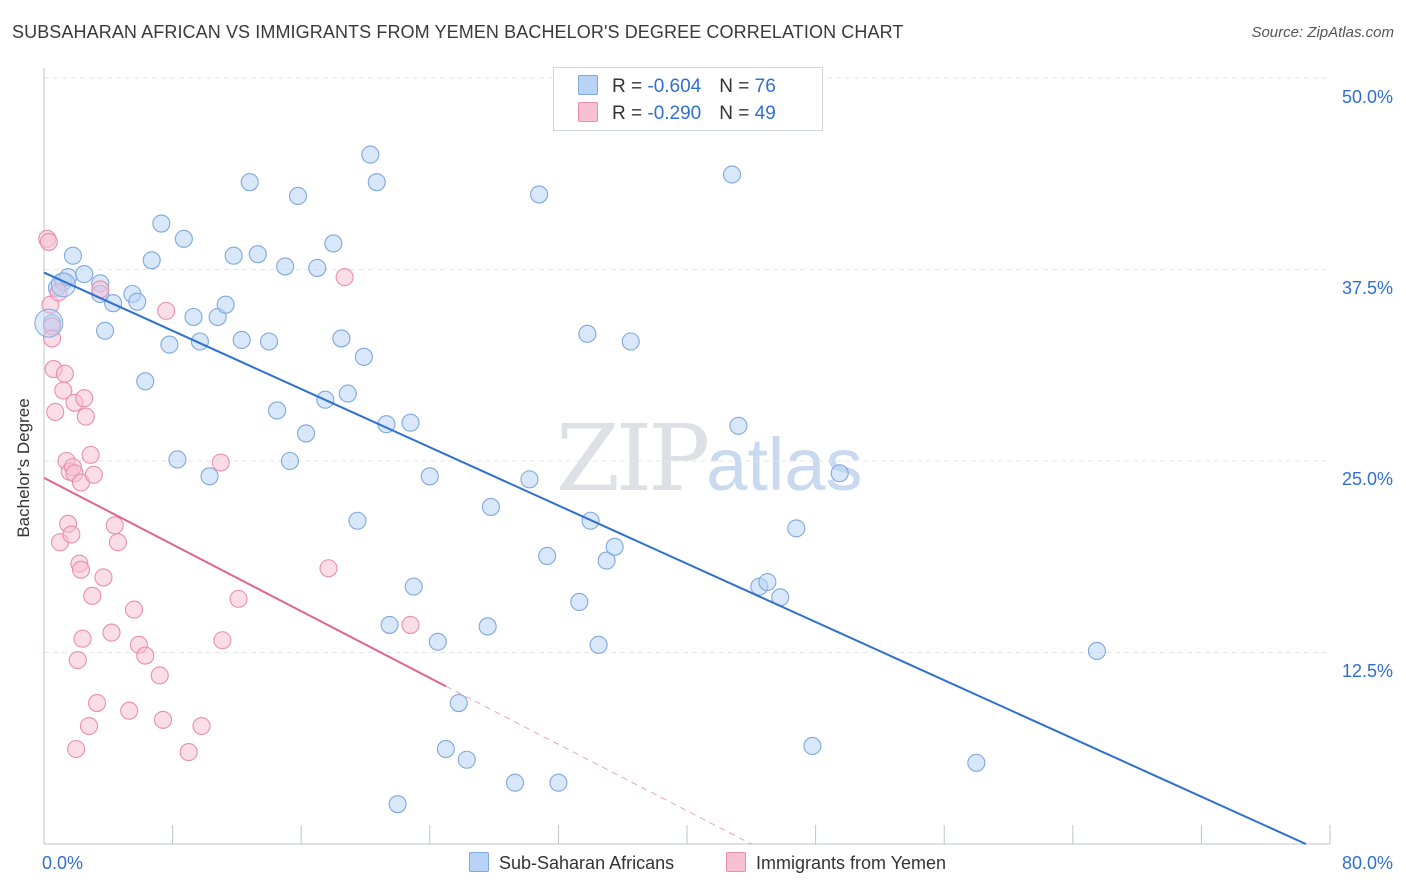 This screenshot has width=1406, height=892. Describe the element at coordinates (587, 863) in the screenshot. I see `bottom-legend-label-subsaharan: Sub-Saharan Africans` at that location.